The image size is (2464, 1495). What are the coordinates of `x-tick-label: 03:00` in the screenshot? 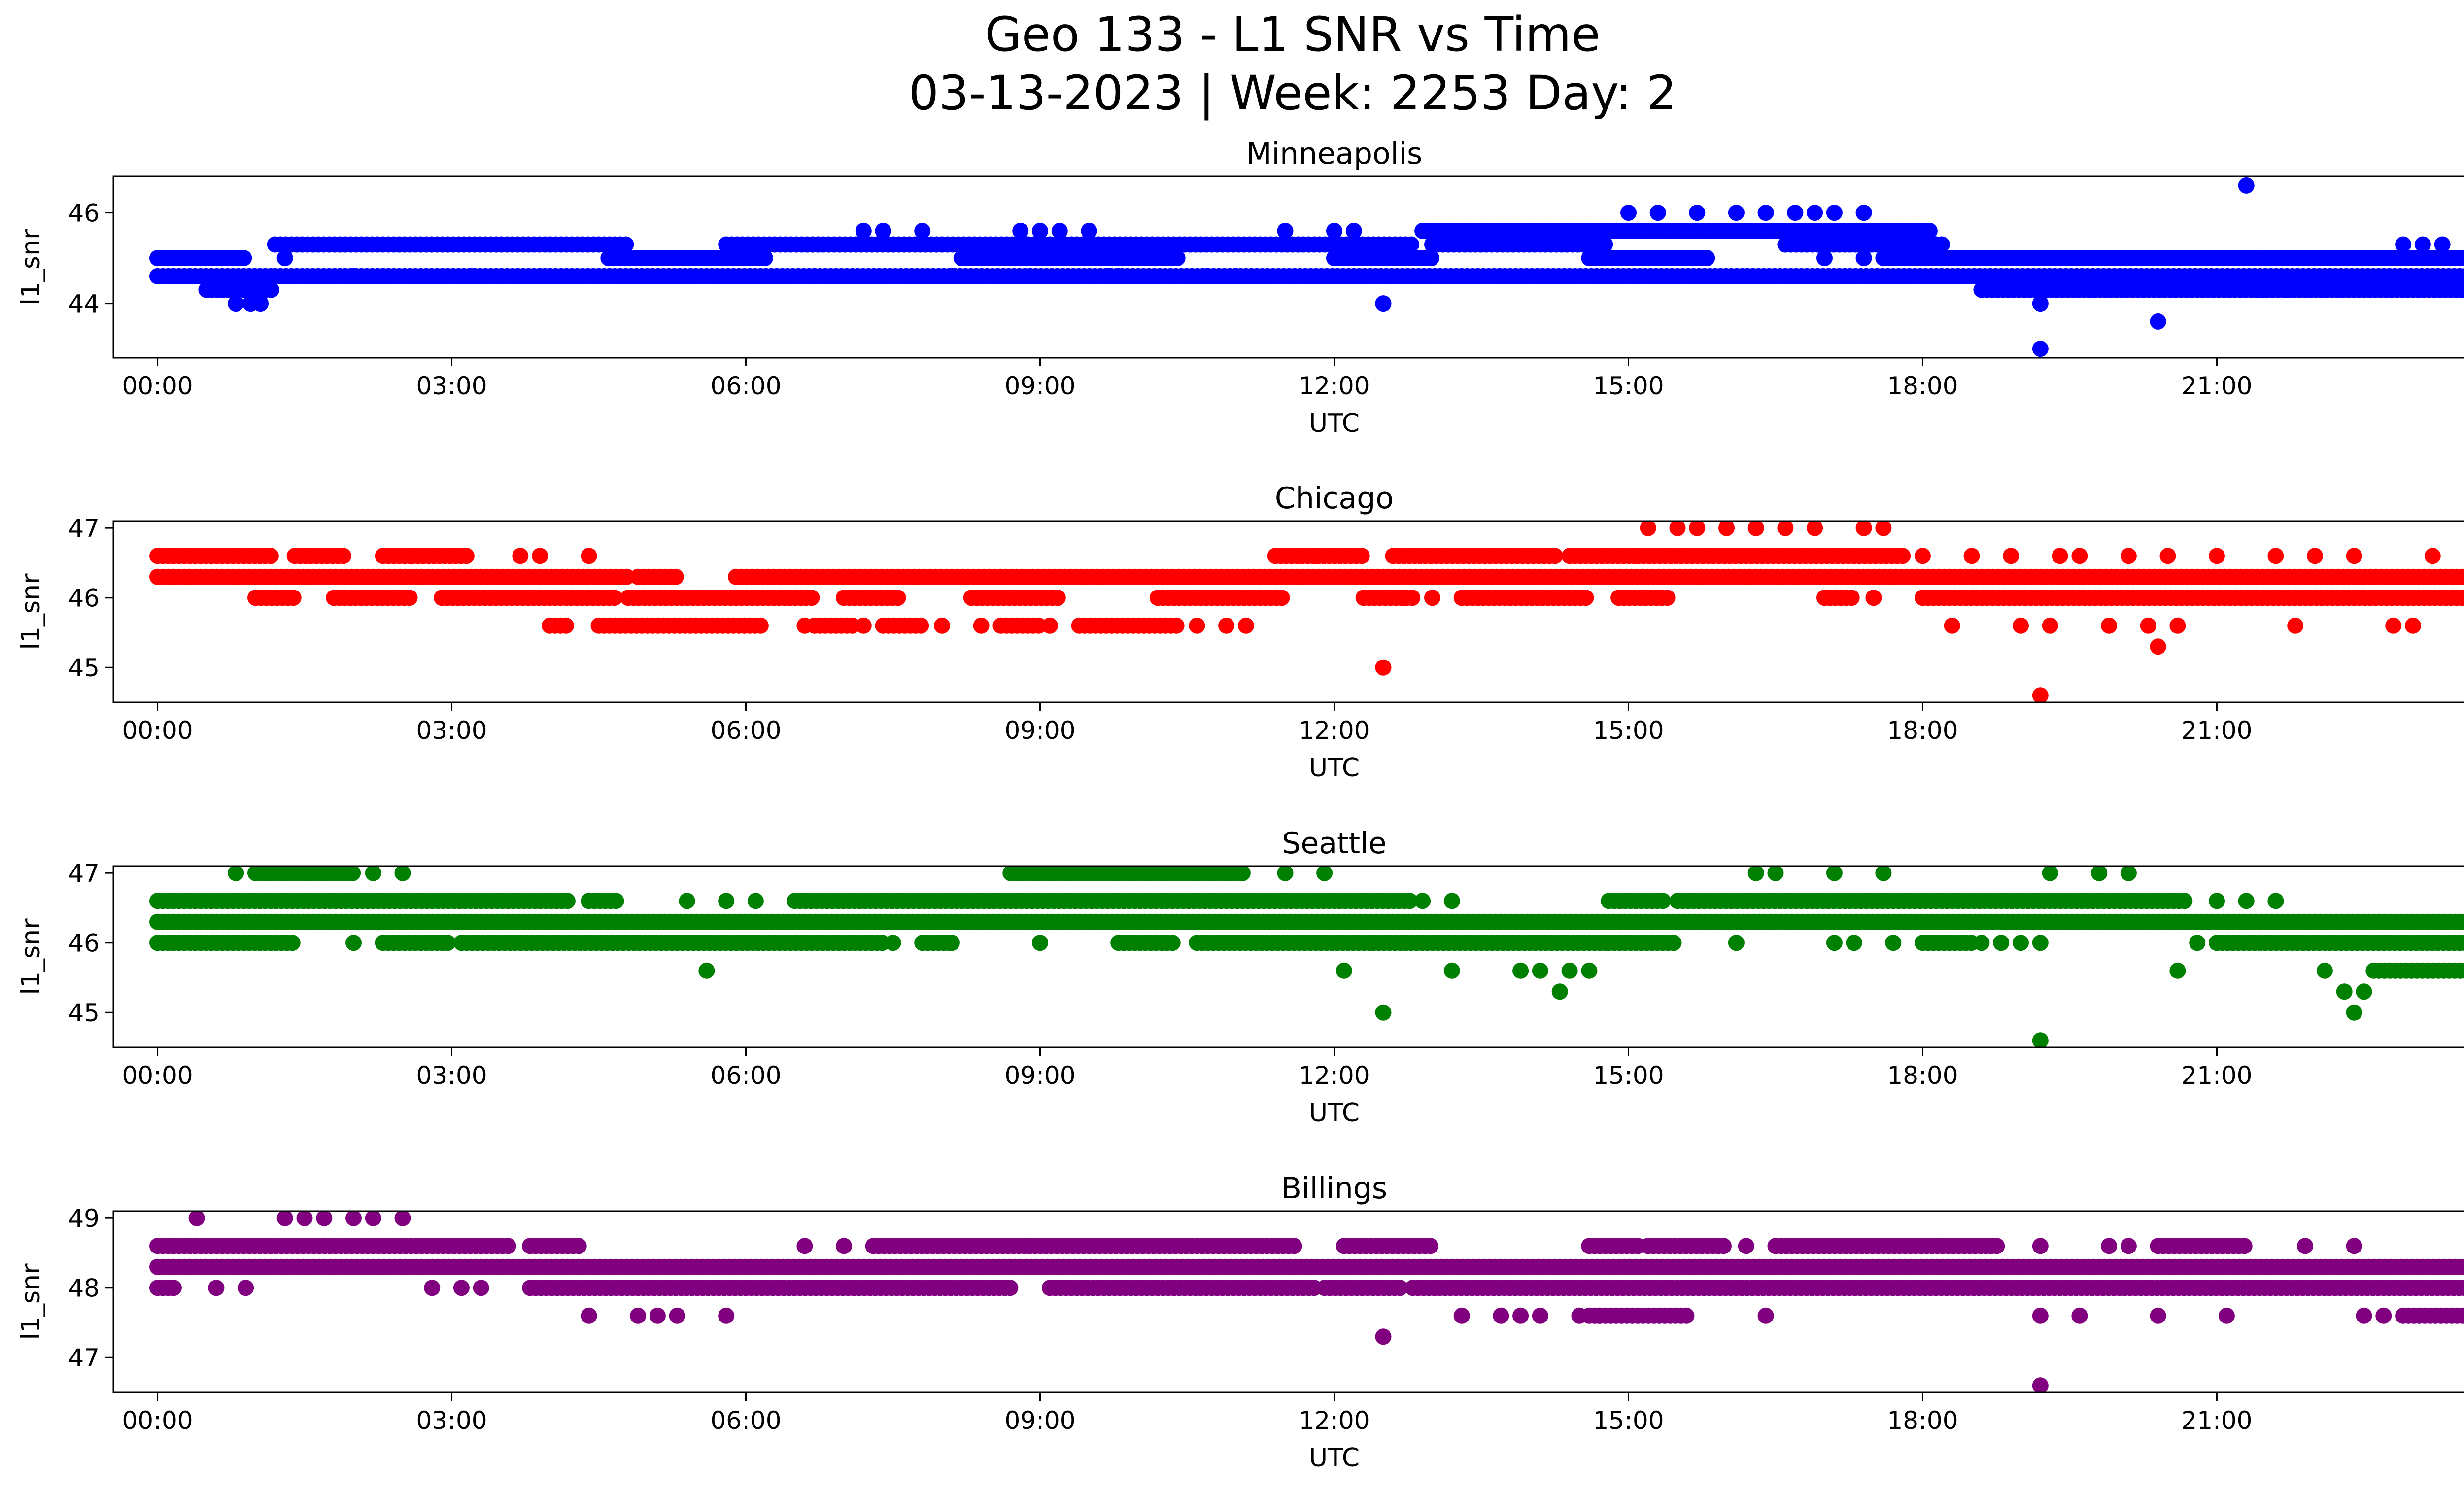 It's located at (451, 1075).